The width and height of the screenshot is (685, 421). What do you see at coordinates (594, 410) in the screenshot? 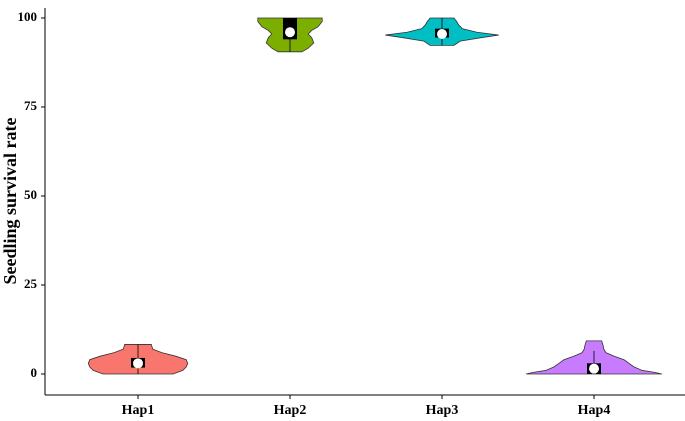
I see `x-tick-label: Hap4` at bounding box center [594, 410].